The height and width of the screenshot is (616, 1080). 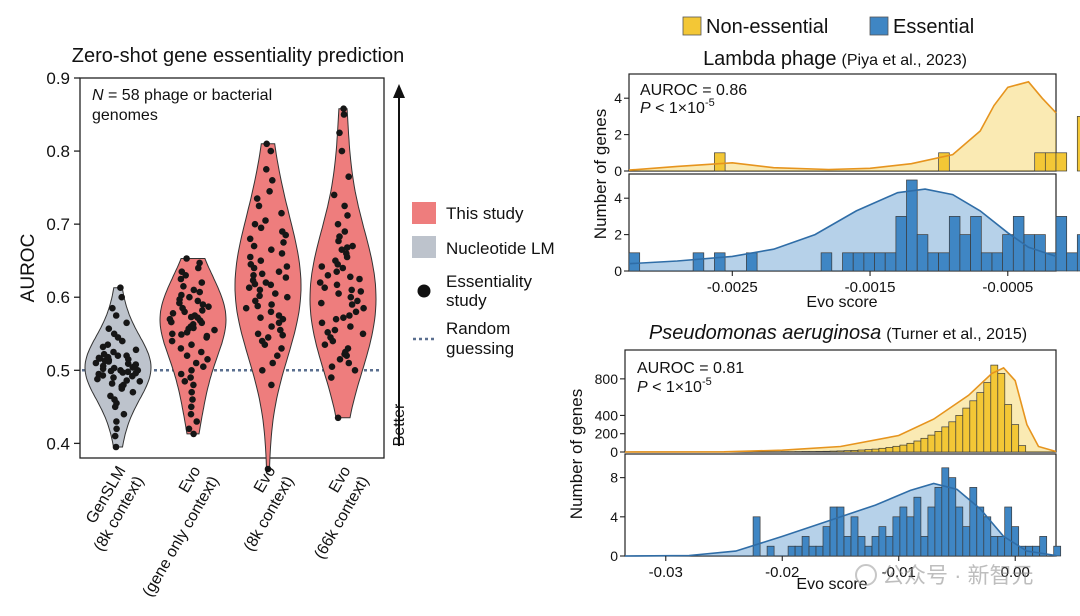 What do you see at coordinates (690, 368) in the screenshot?
I see `pseudomonas-auroc: AUROC = 0.81` at bounding box center [690, 368].